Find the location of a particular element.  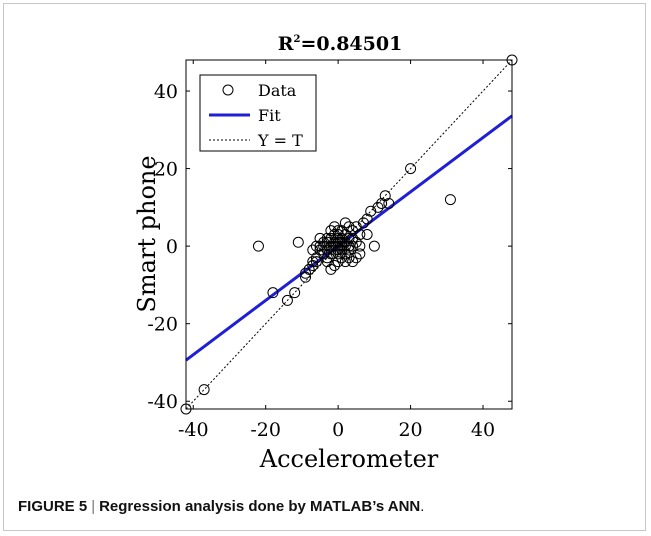

figure-title: Regression analysis done by MATLAB’s ANN is located at coordinates (260, 506).